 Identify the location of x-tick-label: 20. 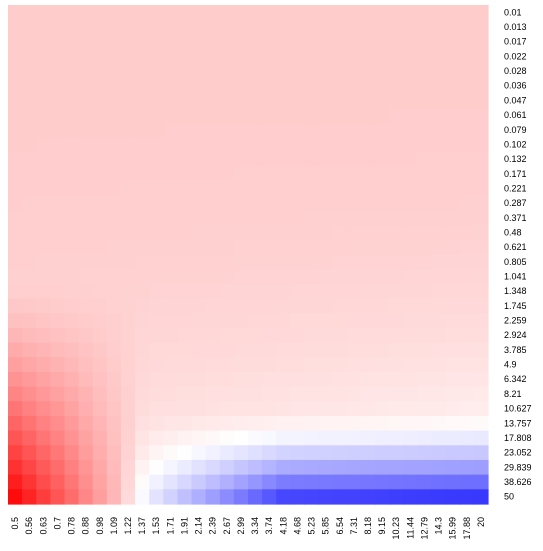
(481, 522).